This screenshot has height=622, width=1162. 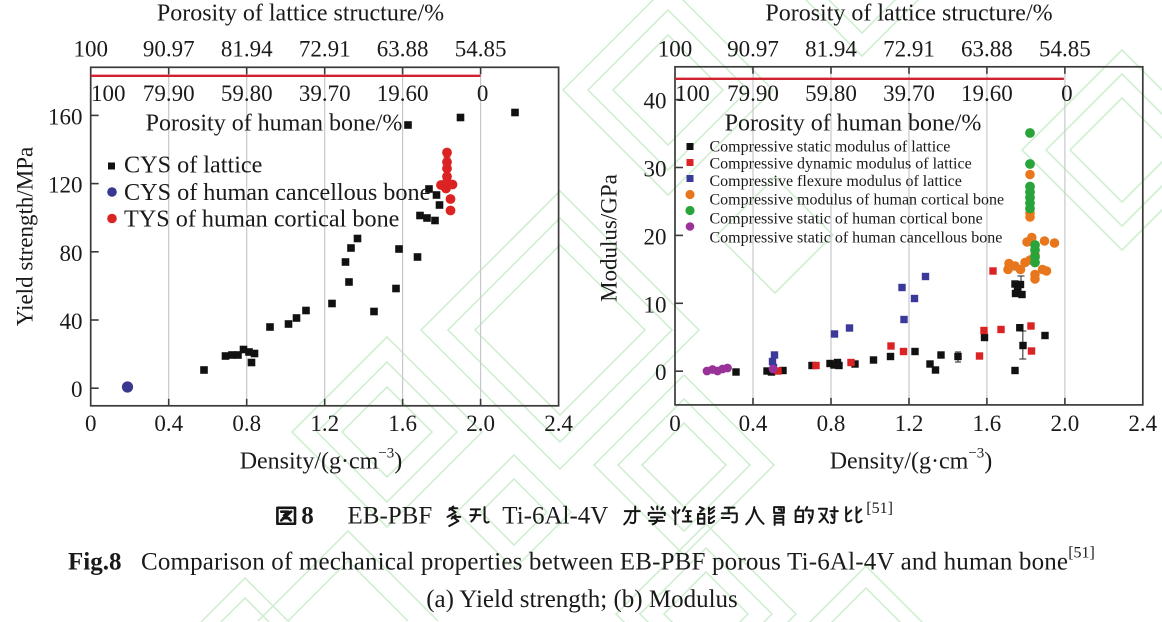 I want to click on svg-text: Ti-6Al-4V, so click(x=555, y=516).